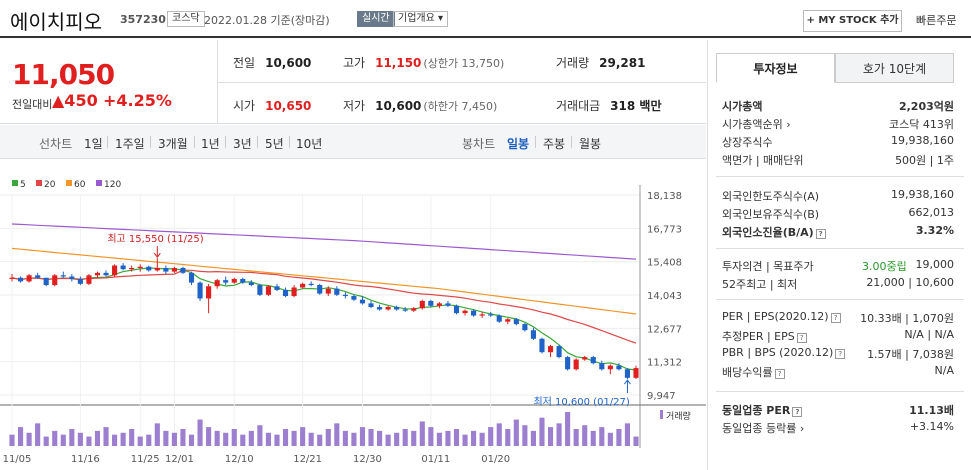 The image size is (971, 470). I want to click on line-chart-label: 선차트, so click(56, 144).